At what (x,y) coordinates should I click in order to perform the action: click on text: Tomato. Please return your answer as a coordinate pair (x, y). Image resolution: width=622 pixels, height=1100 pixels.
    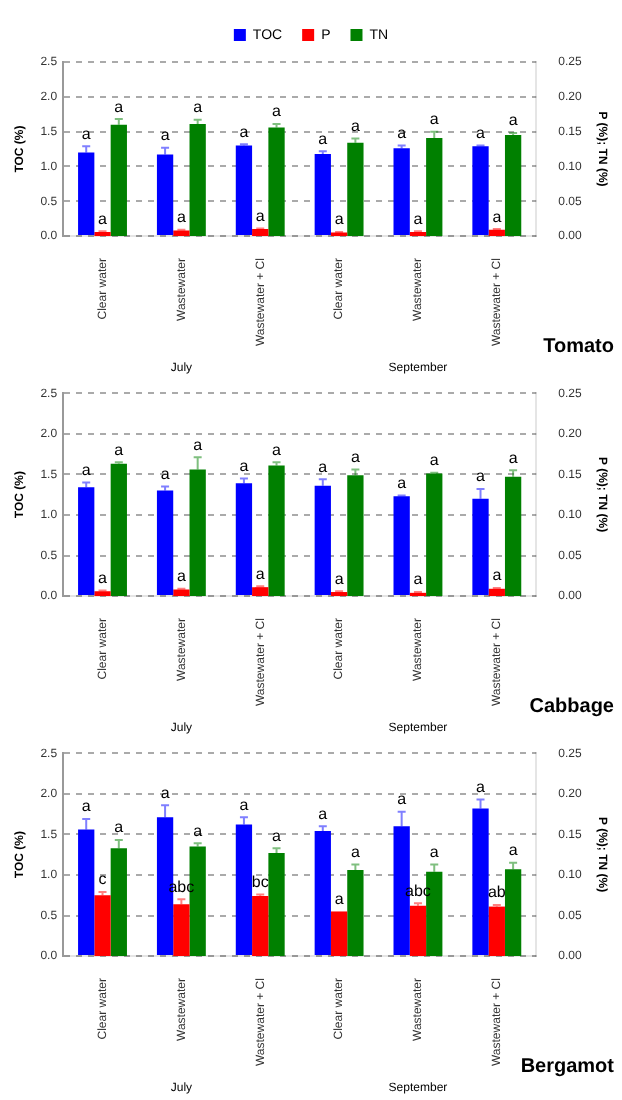
    Looking at the image, I should click on (578, 346).